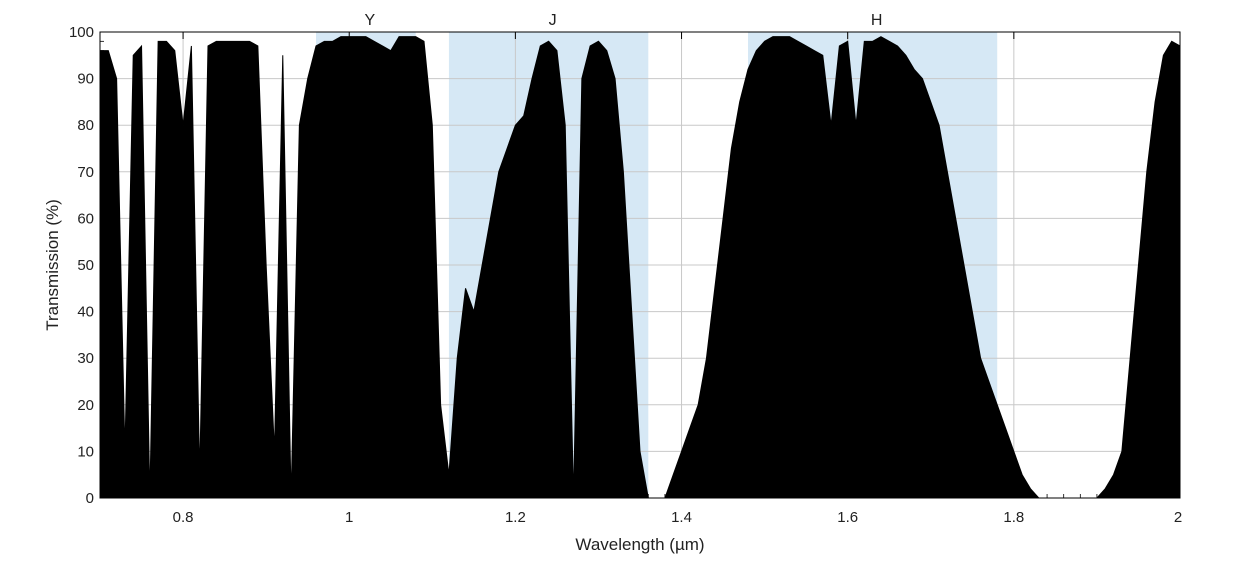 The width and height of the screenshot is (1238, 568). Describe the element at coordinates (1178, 517) in the screenshot. I see `x-tick-label: 2` at that location.